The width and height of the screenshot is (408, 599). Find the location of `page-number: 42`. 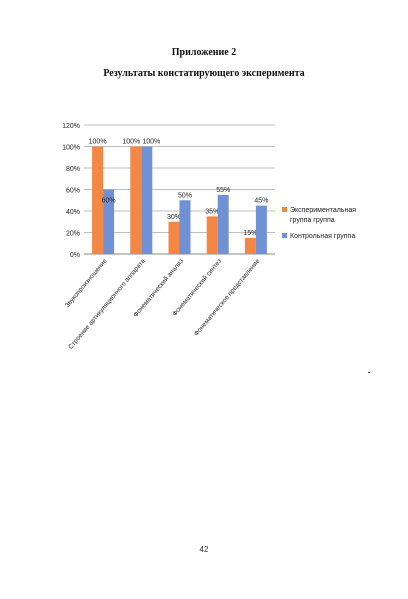

page-number: 42 is located at coordinates (204, 549).